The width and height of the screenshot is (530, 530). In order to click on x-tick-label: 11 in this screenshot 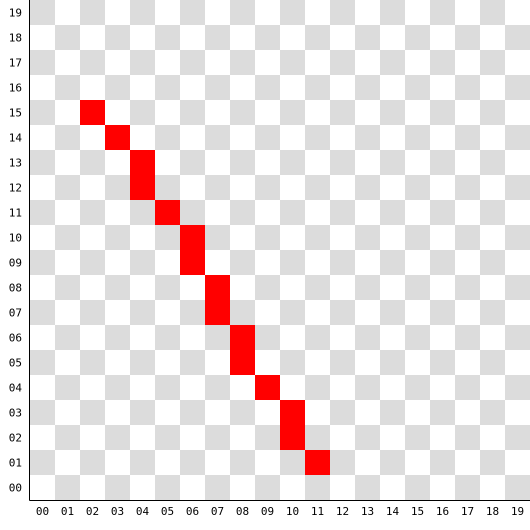, I will do `click(317, 511)`.